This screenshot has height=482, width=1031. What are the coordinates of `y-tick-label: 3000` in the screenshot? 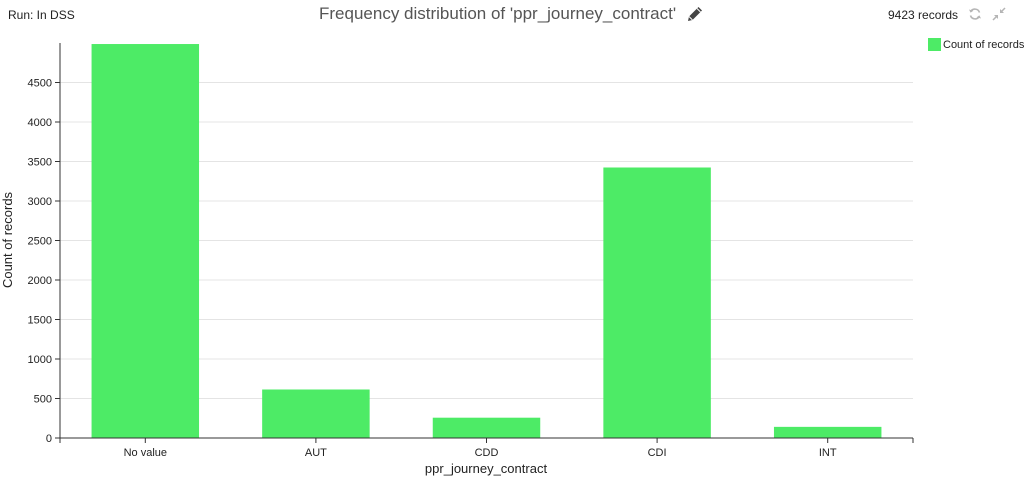 It's located at (40, 202).